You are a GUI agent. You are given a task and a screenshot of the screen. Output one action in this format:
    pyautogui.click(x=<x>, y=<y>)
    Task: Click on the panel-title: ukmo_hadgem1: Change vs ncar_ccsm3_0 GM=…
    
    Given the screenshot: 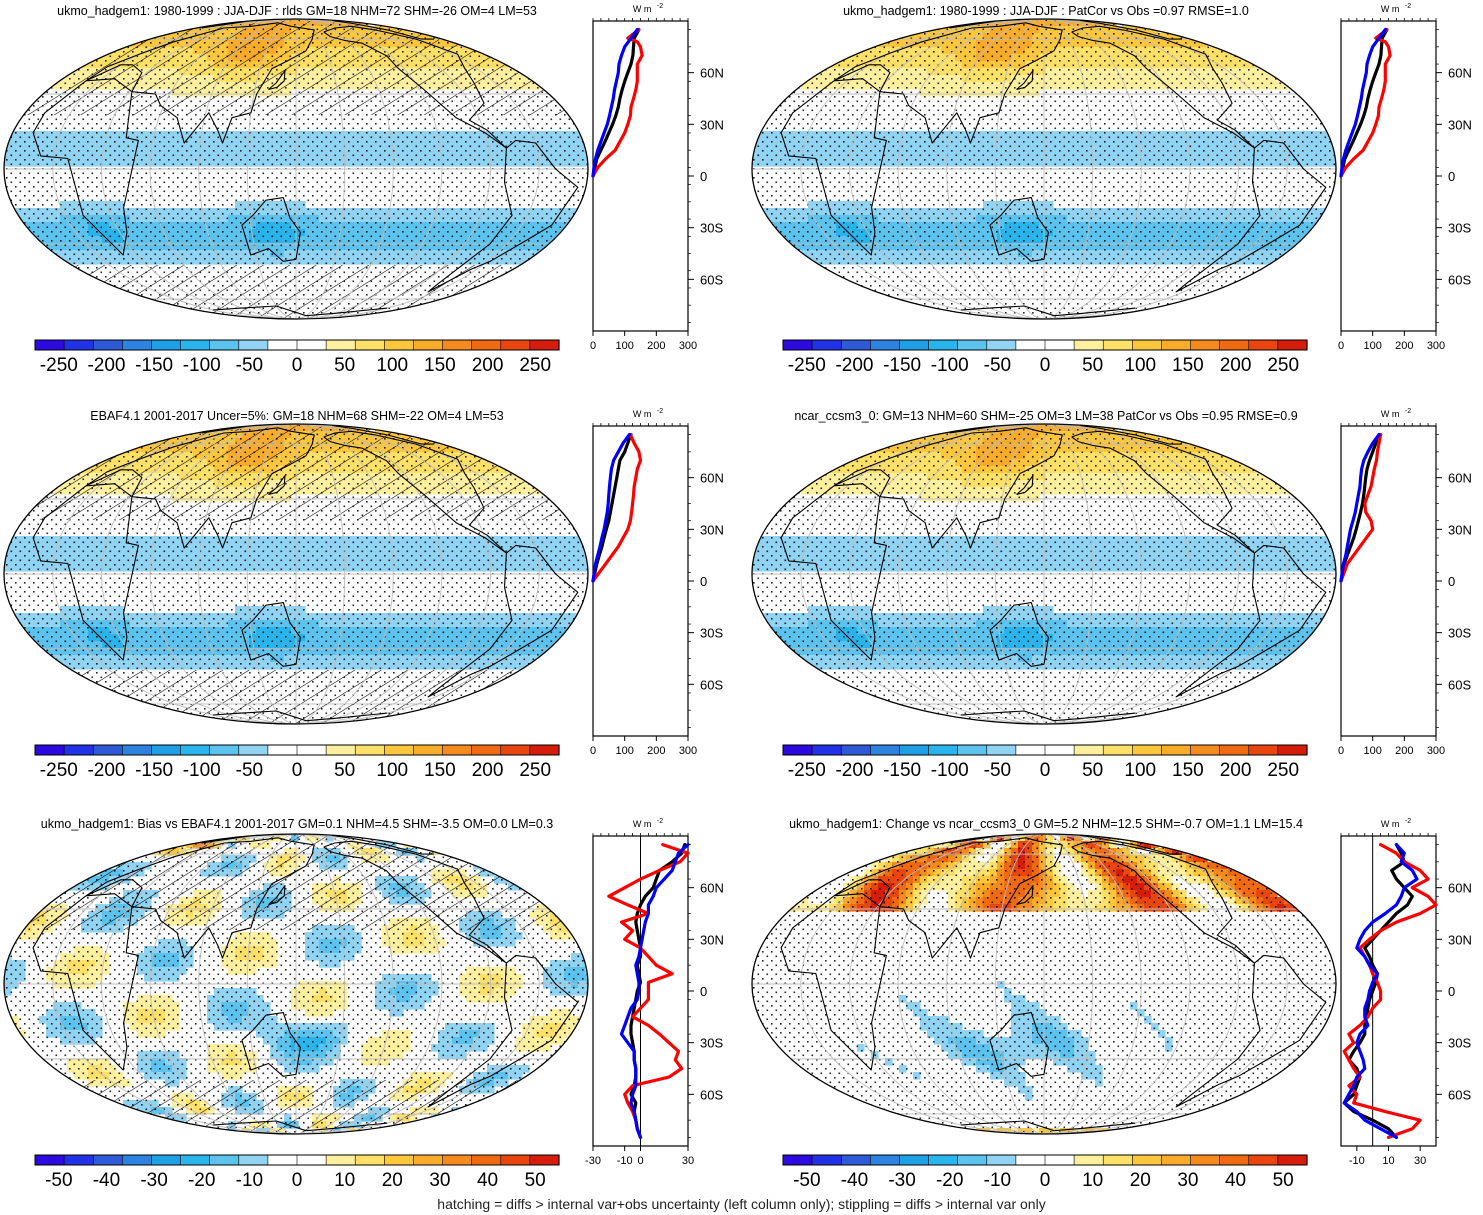 What is the action you would take?
    pyautogui.click(x=1046, y=824)
    